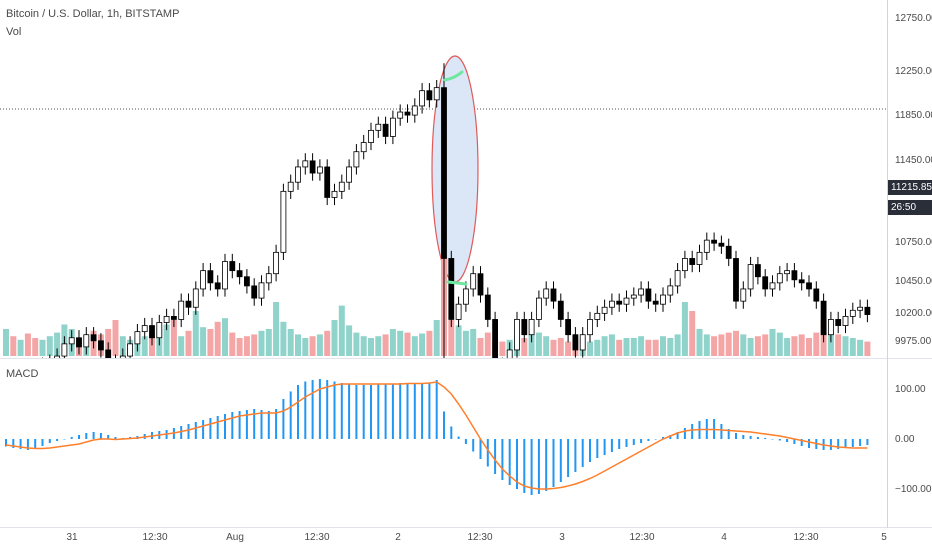 Image resolution: width=932 pixels, height=550 pixels. What do you see at coordinates (913, 281) in the screenshot?
I see `price-tick: 10450.00` at bounding box center [913, 281].